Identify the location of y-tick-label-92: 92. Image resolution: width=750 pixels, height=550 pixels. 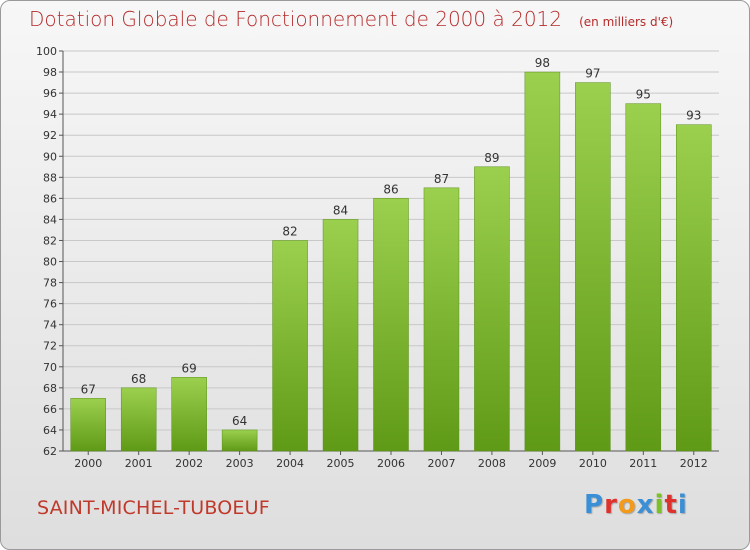
(50, 135).